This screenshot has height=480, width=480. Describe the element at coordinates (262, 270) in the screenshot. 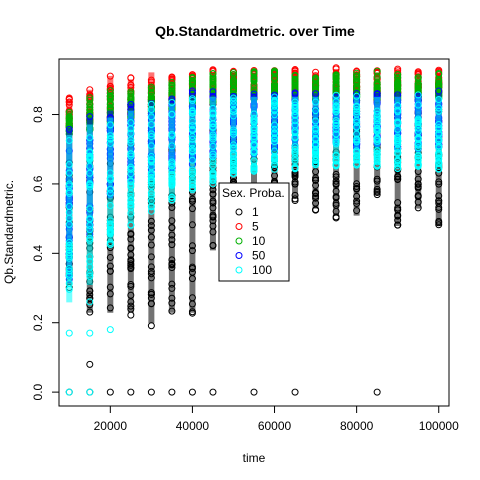

I see `legend-label: 100` at that location.